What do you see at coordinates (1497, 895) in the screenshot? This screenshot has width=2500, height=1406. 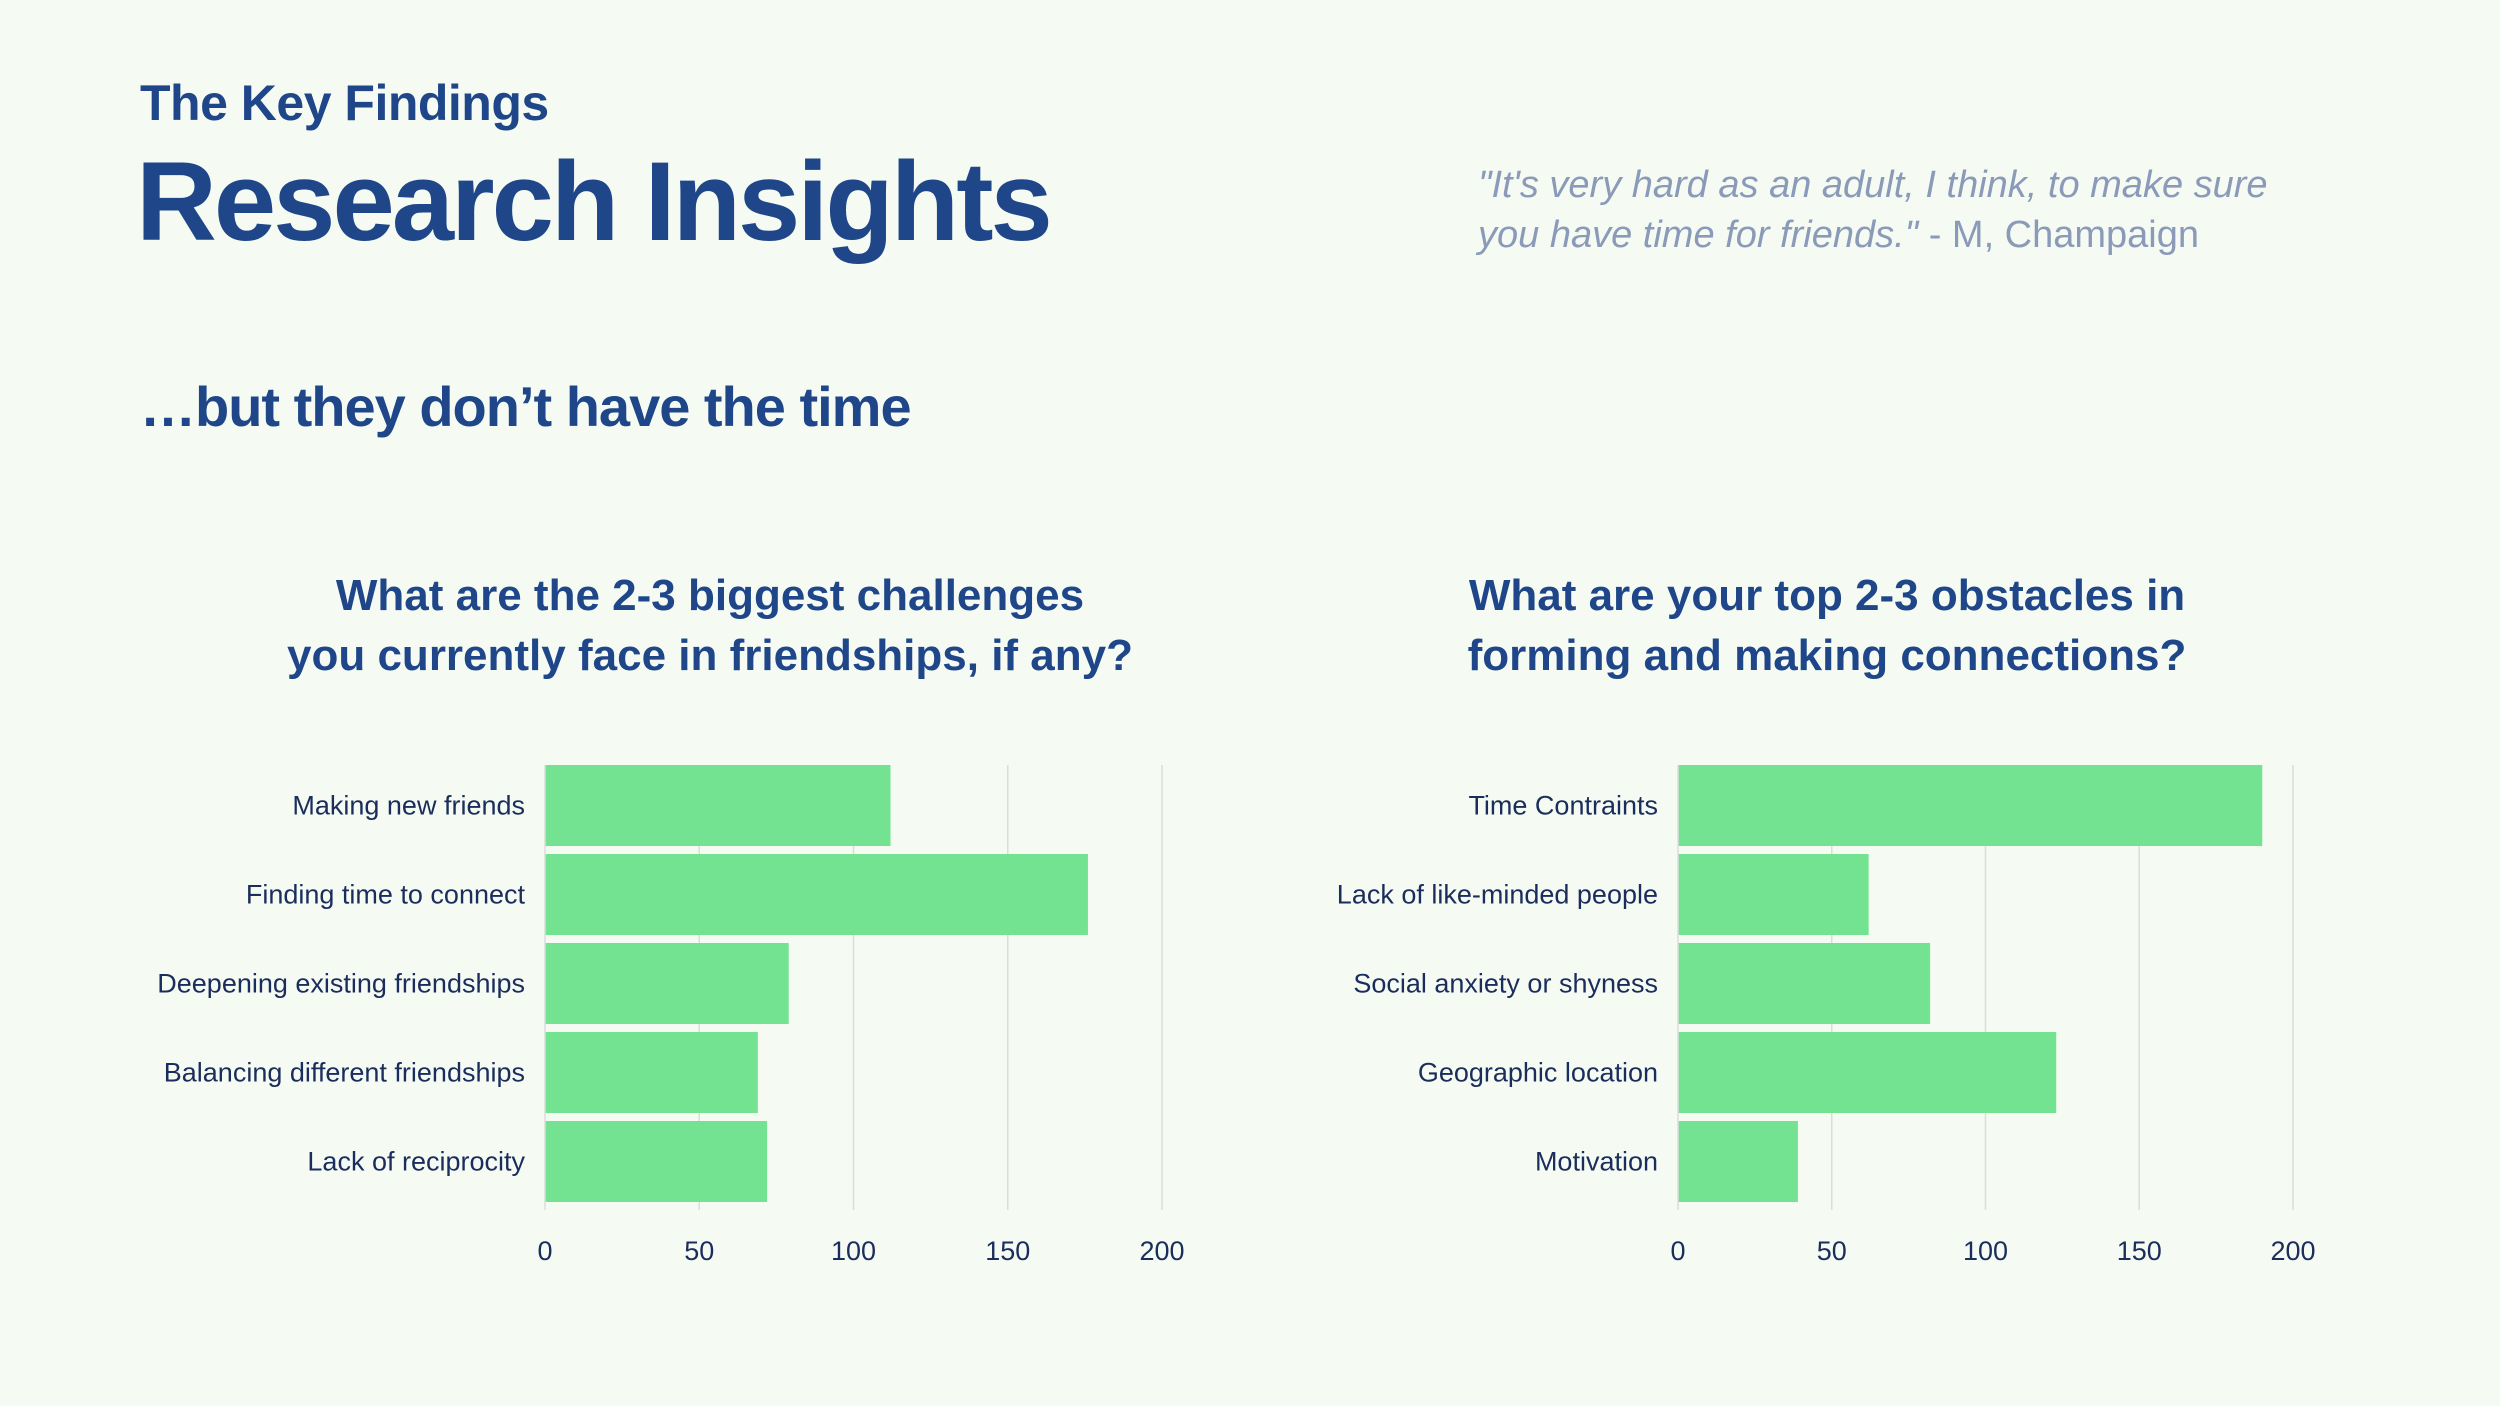 I see `category-label-right-2: Lack of like-minded people` at bounding box center [1497, 895].